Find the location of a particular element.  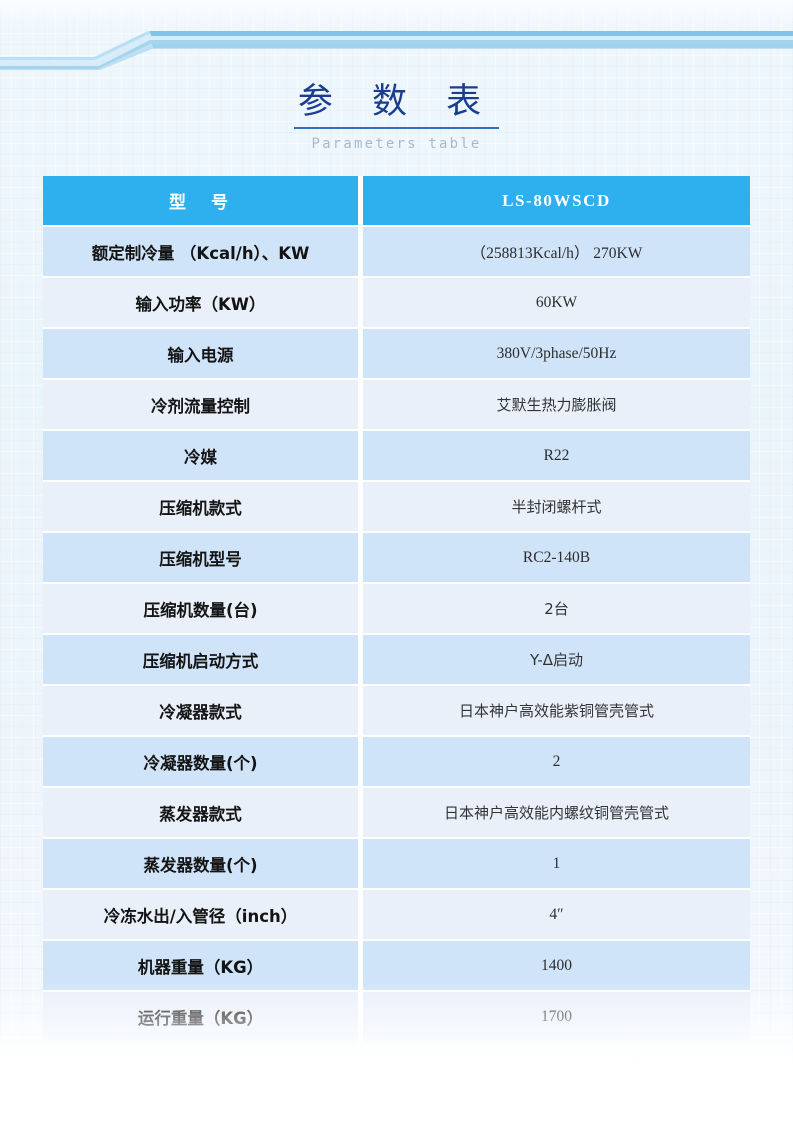

row-label: 蒸发器款式 is located at coordinates (200, 811).